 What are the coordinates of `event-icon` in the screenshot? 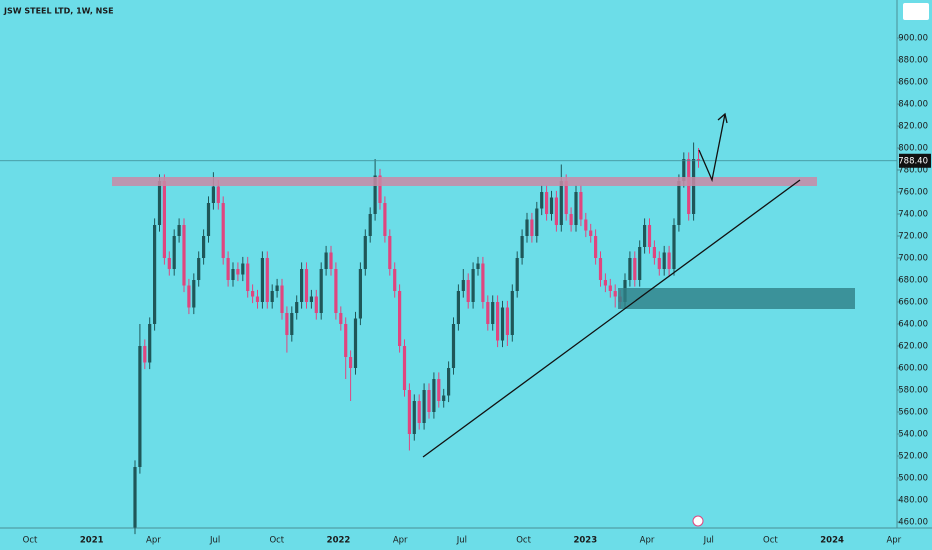 It's located at (698, 521).